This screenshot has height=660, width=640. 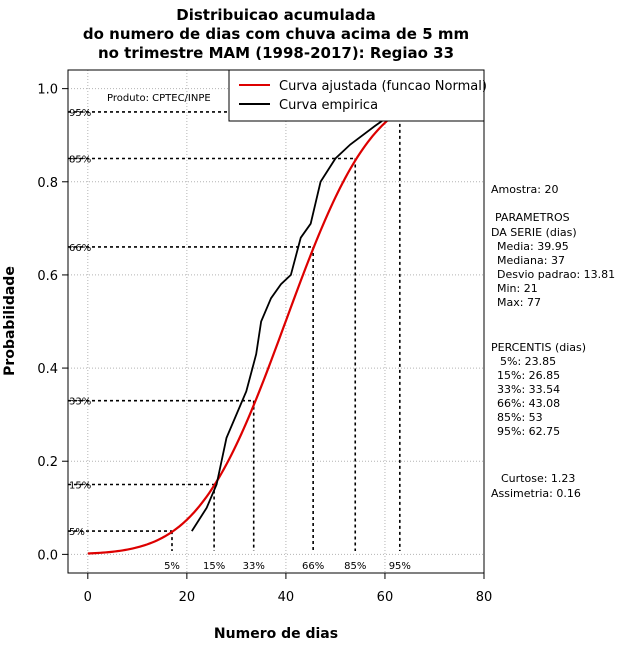 I want to click on percentile-y-label: 66%, so click(x=80, y=248).